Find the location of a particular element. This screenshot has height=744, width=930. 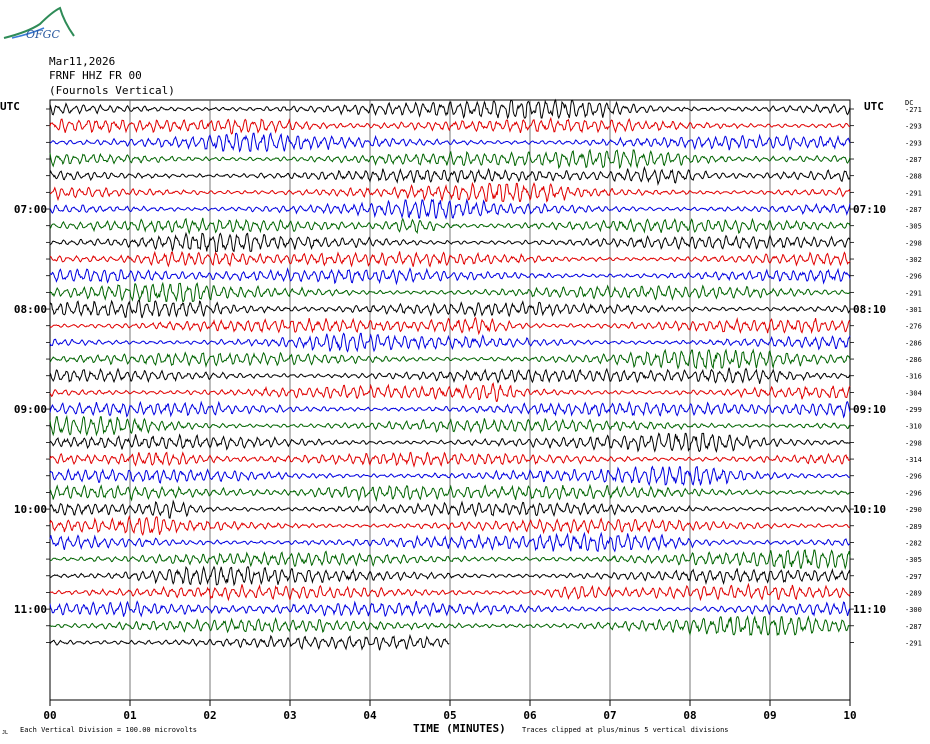

corner-mark: JL is located at coordinates (5, 733).